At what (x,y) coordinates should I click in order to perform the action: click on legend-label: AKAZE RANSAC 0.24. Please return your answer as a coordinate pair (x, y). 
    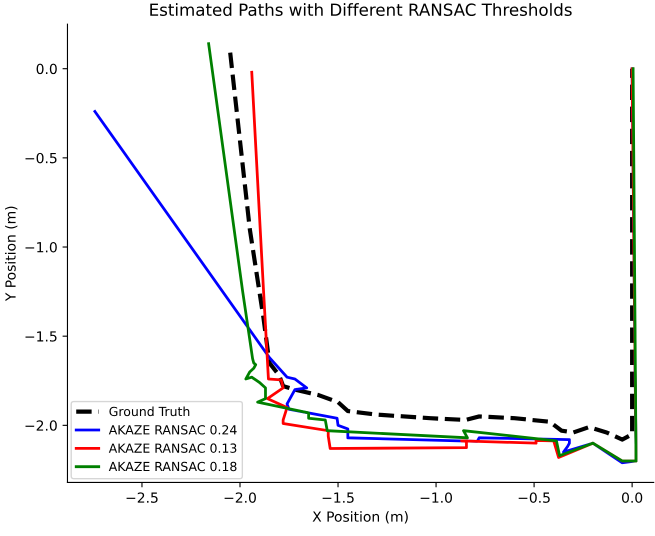
    Looking at the image, I should click on (172, 430).